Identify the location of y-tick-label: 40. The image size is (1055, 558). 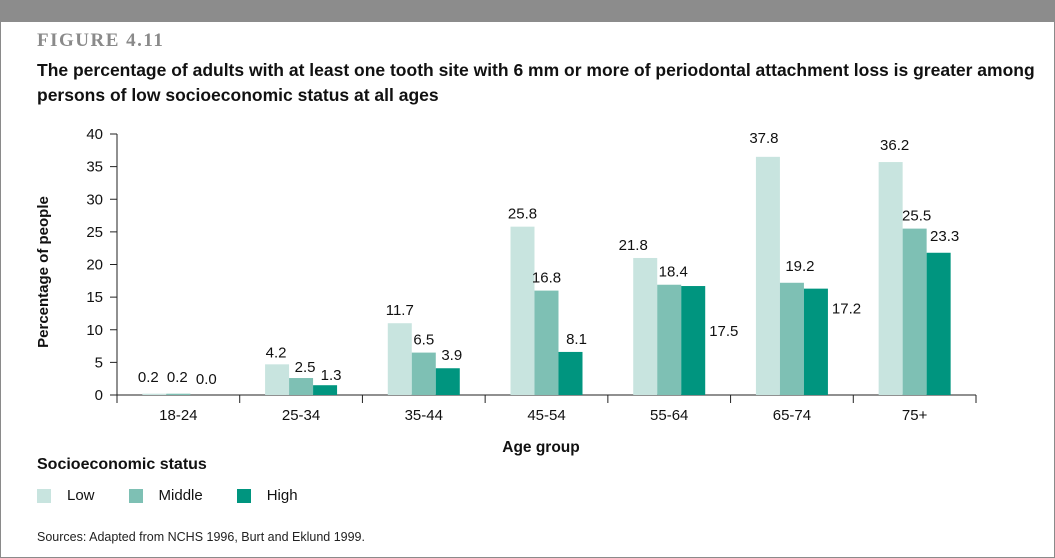
(94, 134).